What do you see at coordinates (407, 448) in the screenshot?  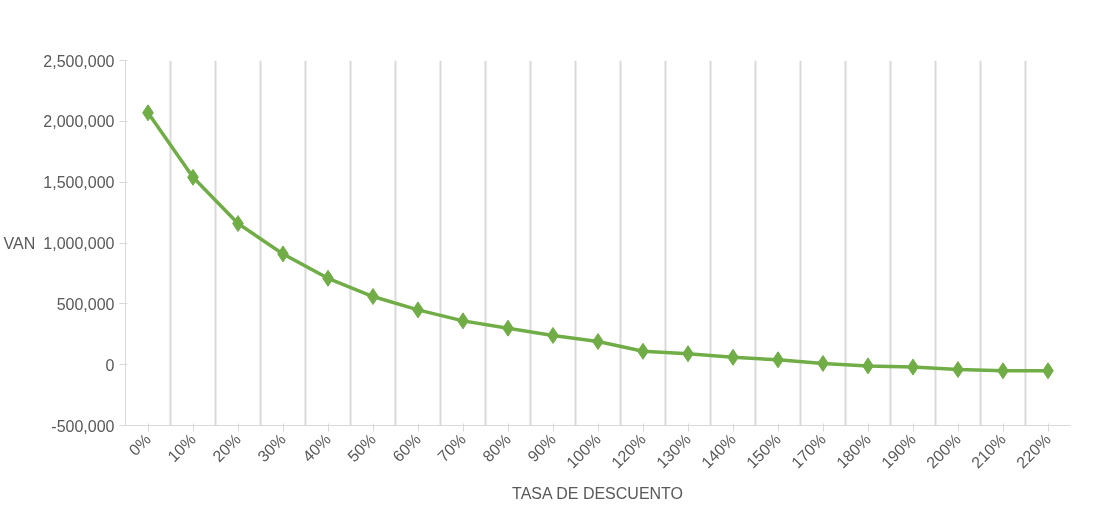 I see `x-tick-label: 60%` at bounding box center [407, 448].